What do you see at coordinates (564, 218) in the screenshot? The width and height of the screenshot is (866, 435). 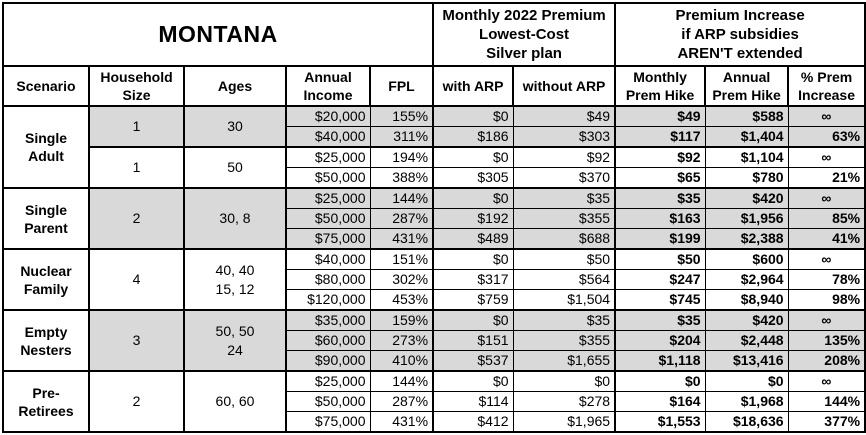 I see `cell-without-arp: $355` at bounding box center [564, 218].